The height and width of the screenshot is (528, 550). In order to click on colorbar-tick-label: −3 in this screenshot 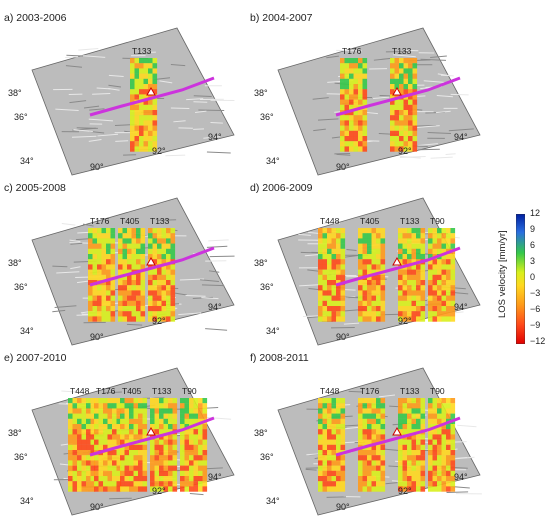, I will do `click(535, 293)`.